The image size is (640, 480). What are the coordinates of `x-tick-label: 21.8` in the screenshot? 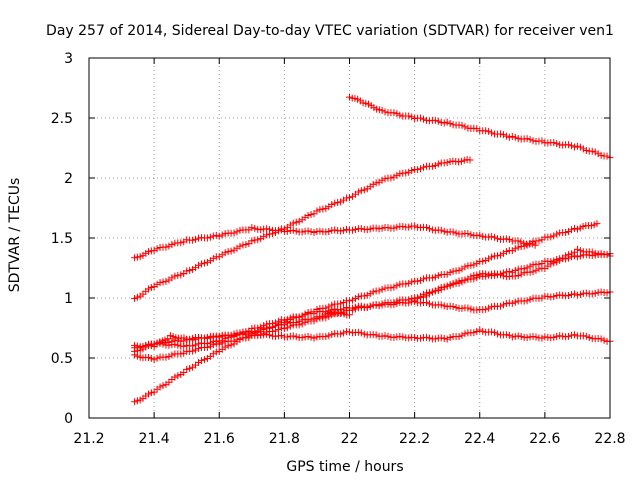 It's located at (284, 439).